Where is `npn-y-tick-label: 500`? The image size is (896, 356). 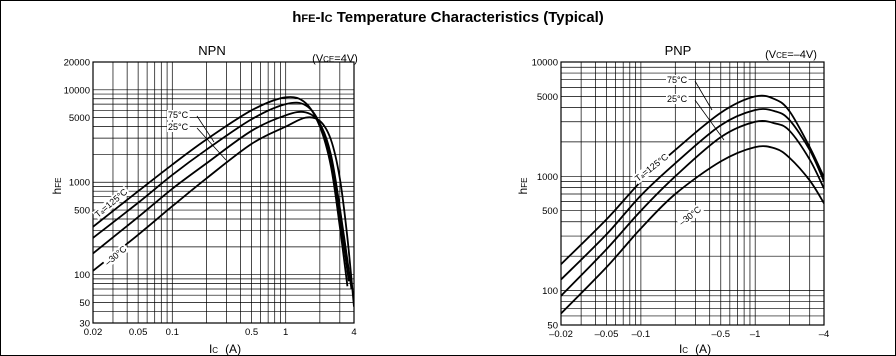 npn-y-tick-label: 500 is located at coordinates (82, 211).